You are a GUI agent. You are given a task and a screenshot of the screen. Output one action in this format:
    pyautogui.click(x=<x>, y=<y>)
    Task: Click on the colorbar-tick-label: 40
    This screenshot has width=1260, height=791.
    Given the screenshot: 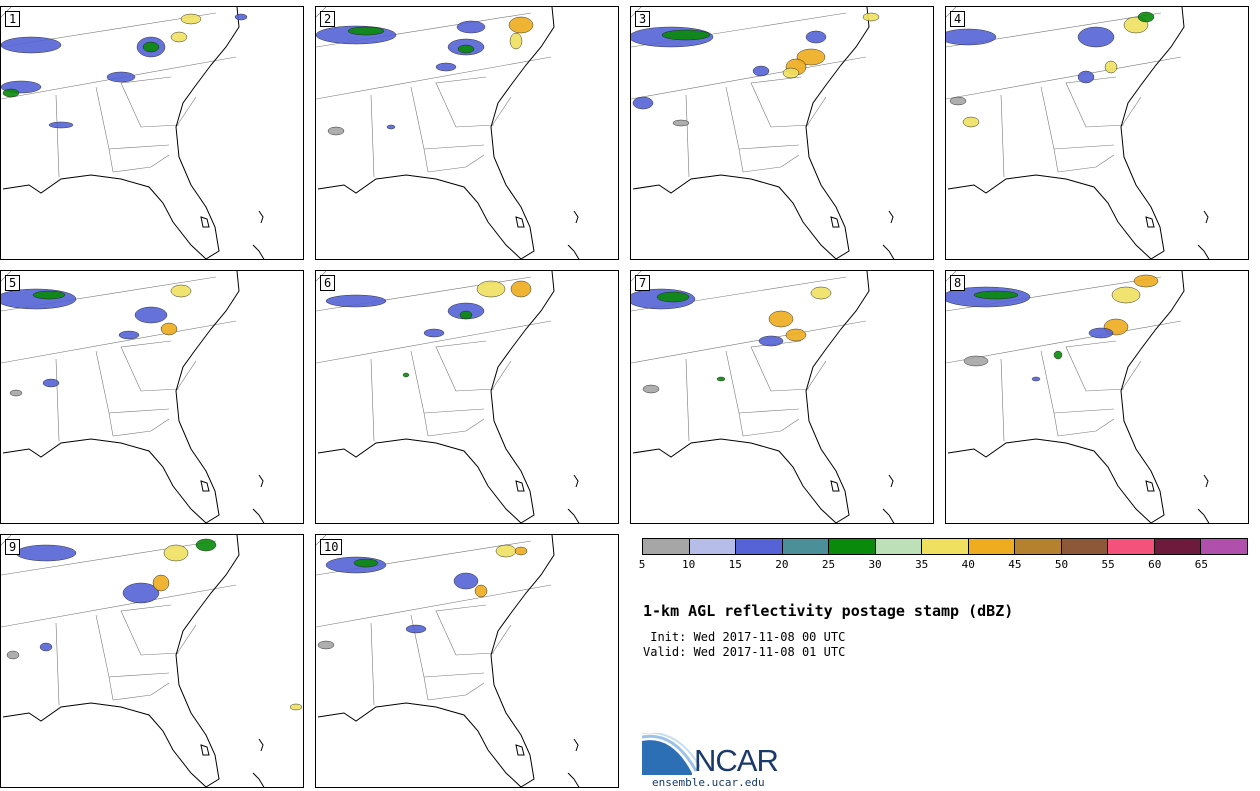 What is the action you would take?
    pyautogui.click(x=968, y=564)
    